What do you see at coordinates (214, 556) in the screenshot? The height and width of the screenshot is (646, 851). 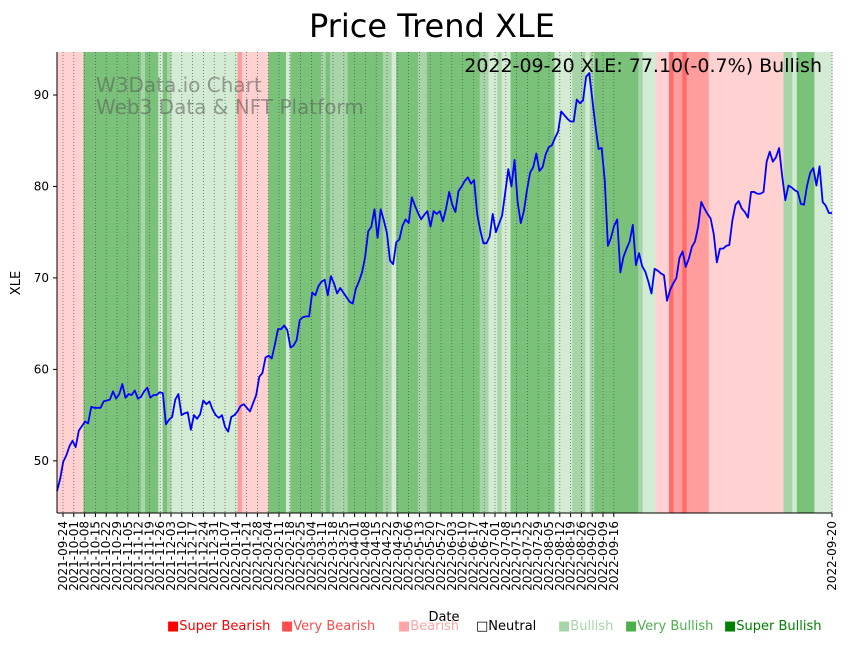 I see `x-tick-label: 2021-12-31` at bounding box center [214, 556].